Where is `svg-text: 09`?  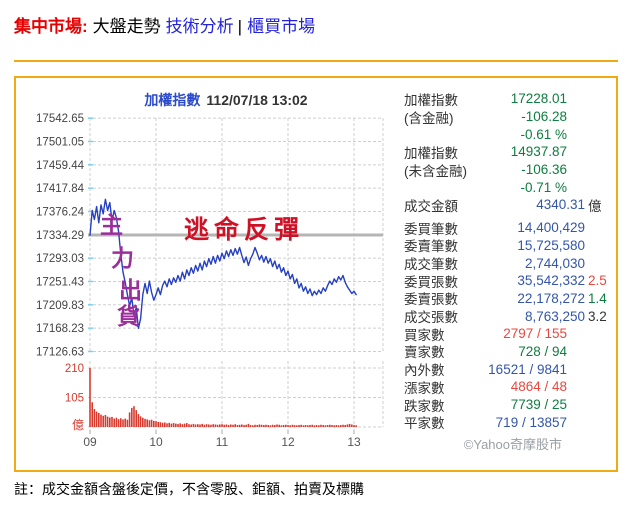 svg-text: 09 is located at coordinates (90, 442).